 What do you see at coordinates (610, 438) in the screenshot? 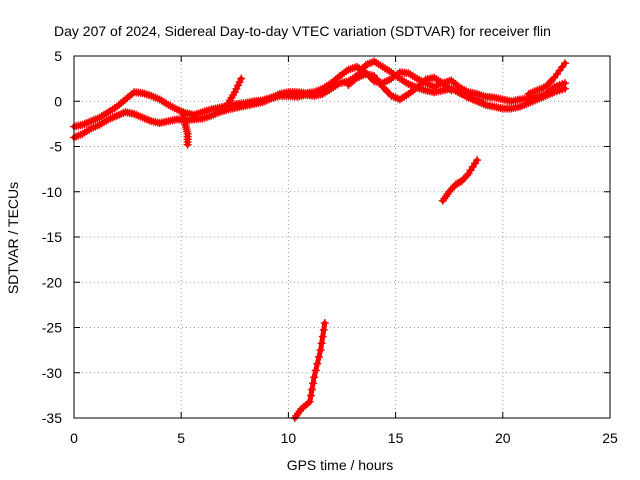
I see `x-tick-label: 25` at bounding box center [610, 438].